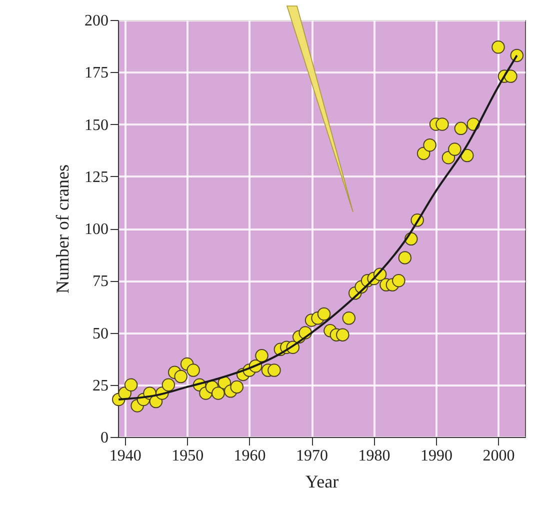  What do you see at coordinates (96, 229) in the screenshot?
I see `y-tick-label: 100` at bounding box center [96, 229].